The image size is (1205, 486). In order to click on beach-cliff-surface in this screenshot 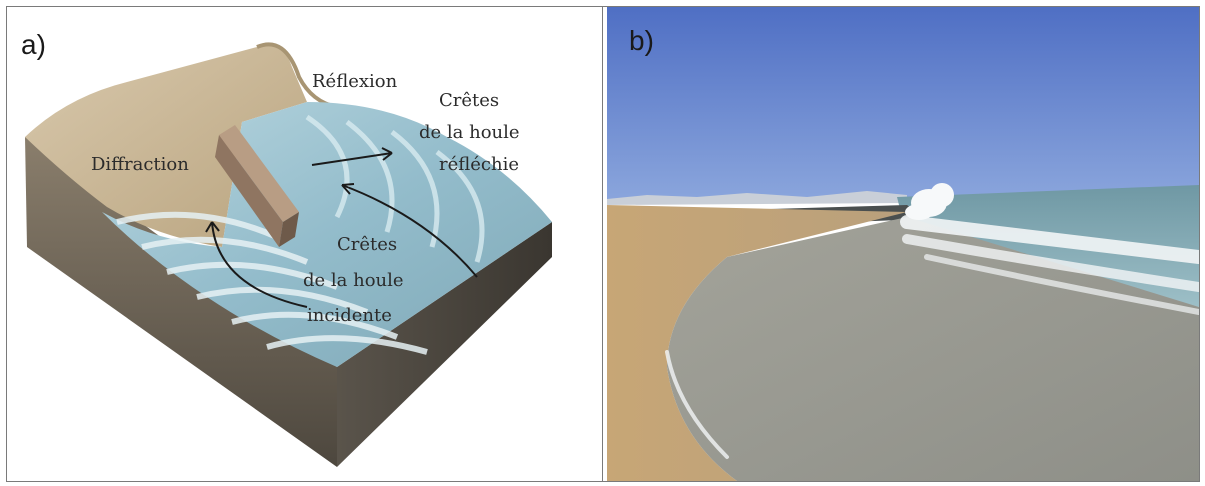, I will do `click(166, 145)`.